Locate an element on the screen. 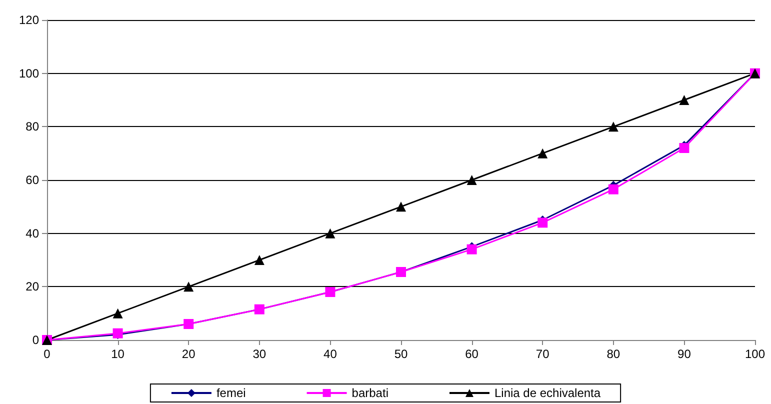  legend-label: Linia de echivalenta is located at coordinates (547, 393).